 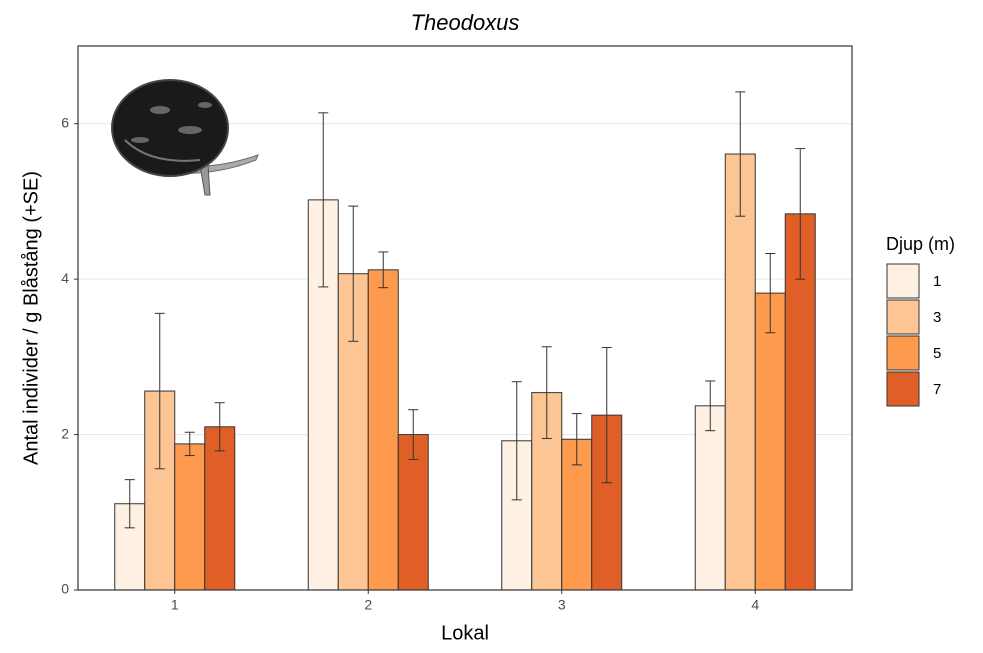 What do you see at coordinates (65, 122) in the screenshot?
I see `y-tick-label: 6` at bounding box center [65, 122].